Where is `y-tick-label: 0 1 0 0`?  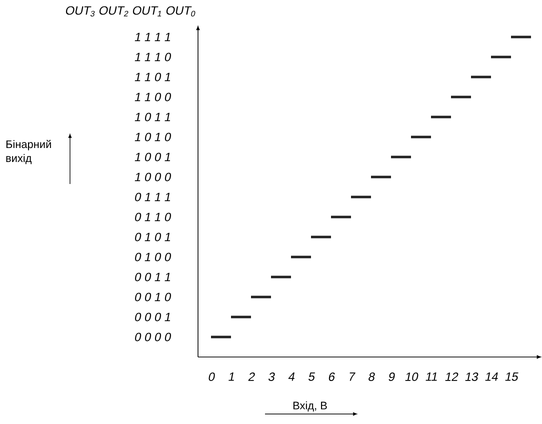
y-tick-label: 0 1 0 0 is located at coordinates (153, 257).